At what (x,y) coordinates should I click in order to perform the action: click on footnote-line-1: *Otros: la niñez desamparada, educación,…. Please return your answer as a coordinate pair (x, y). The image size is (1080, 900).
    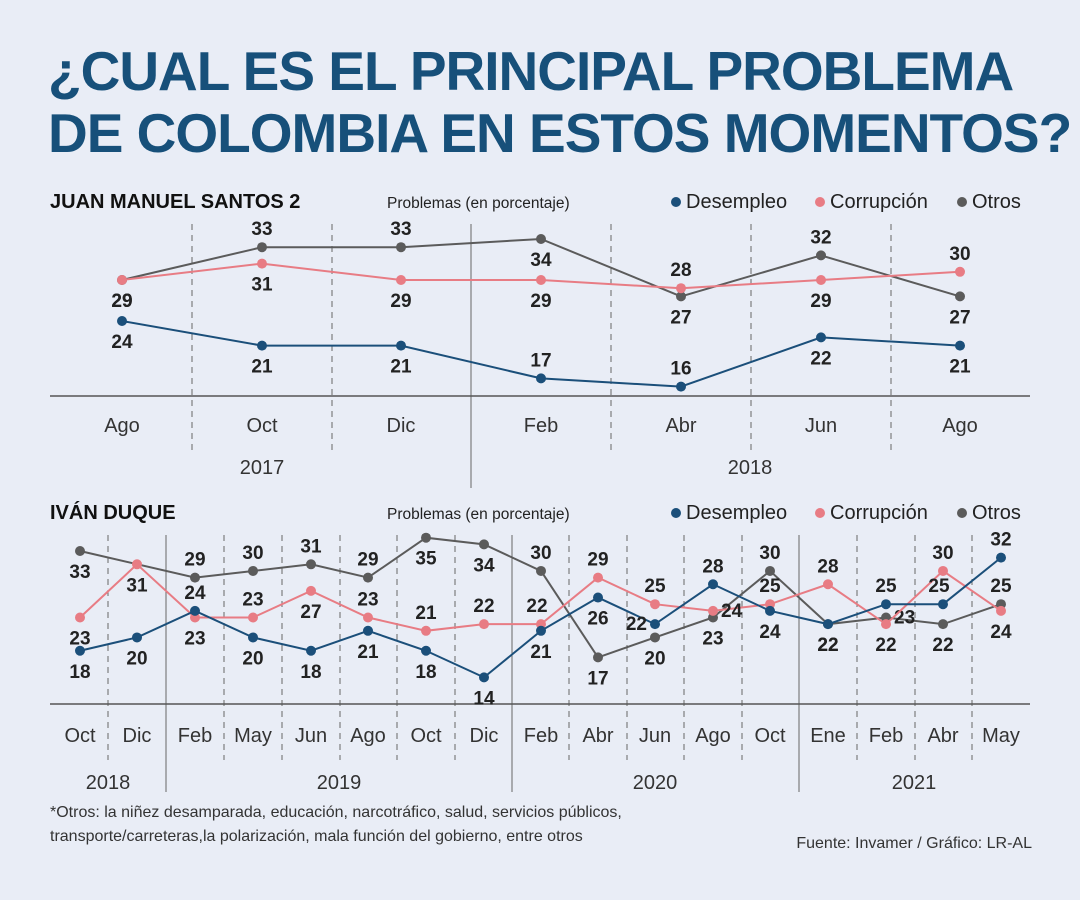
    Looking at the image, I should click on (336, 812).